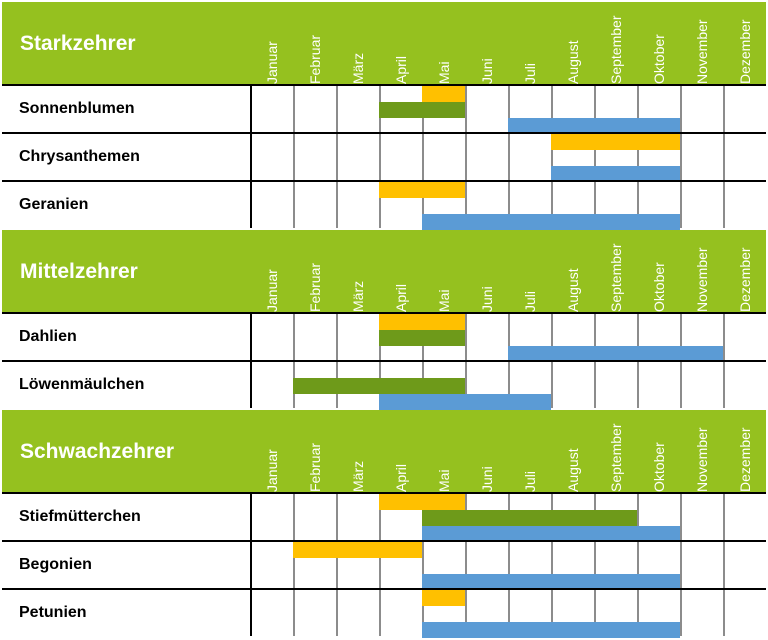 This screenshot has width=768, height=640. I want to click on month-label: Februar, so click(314, 270).